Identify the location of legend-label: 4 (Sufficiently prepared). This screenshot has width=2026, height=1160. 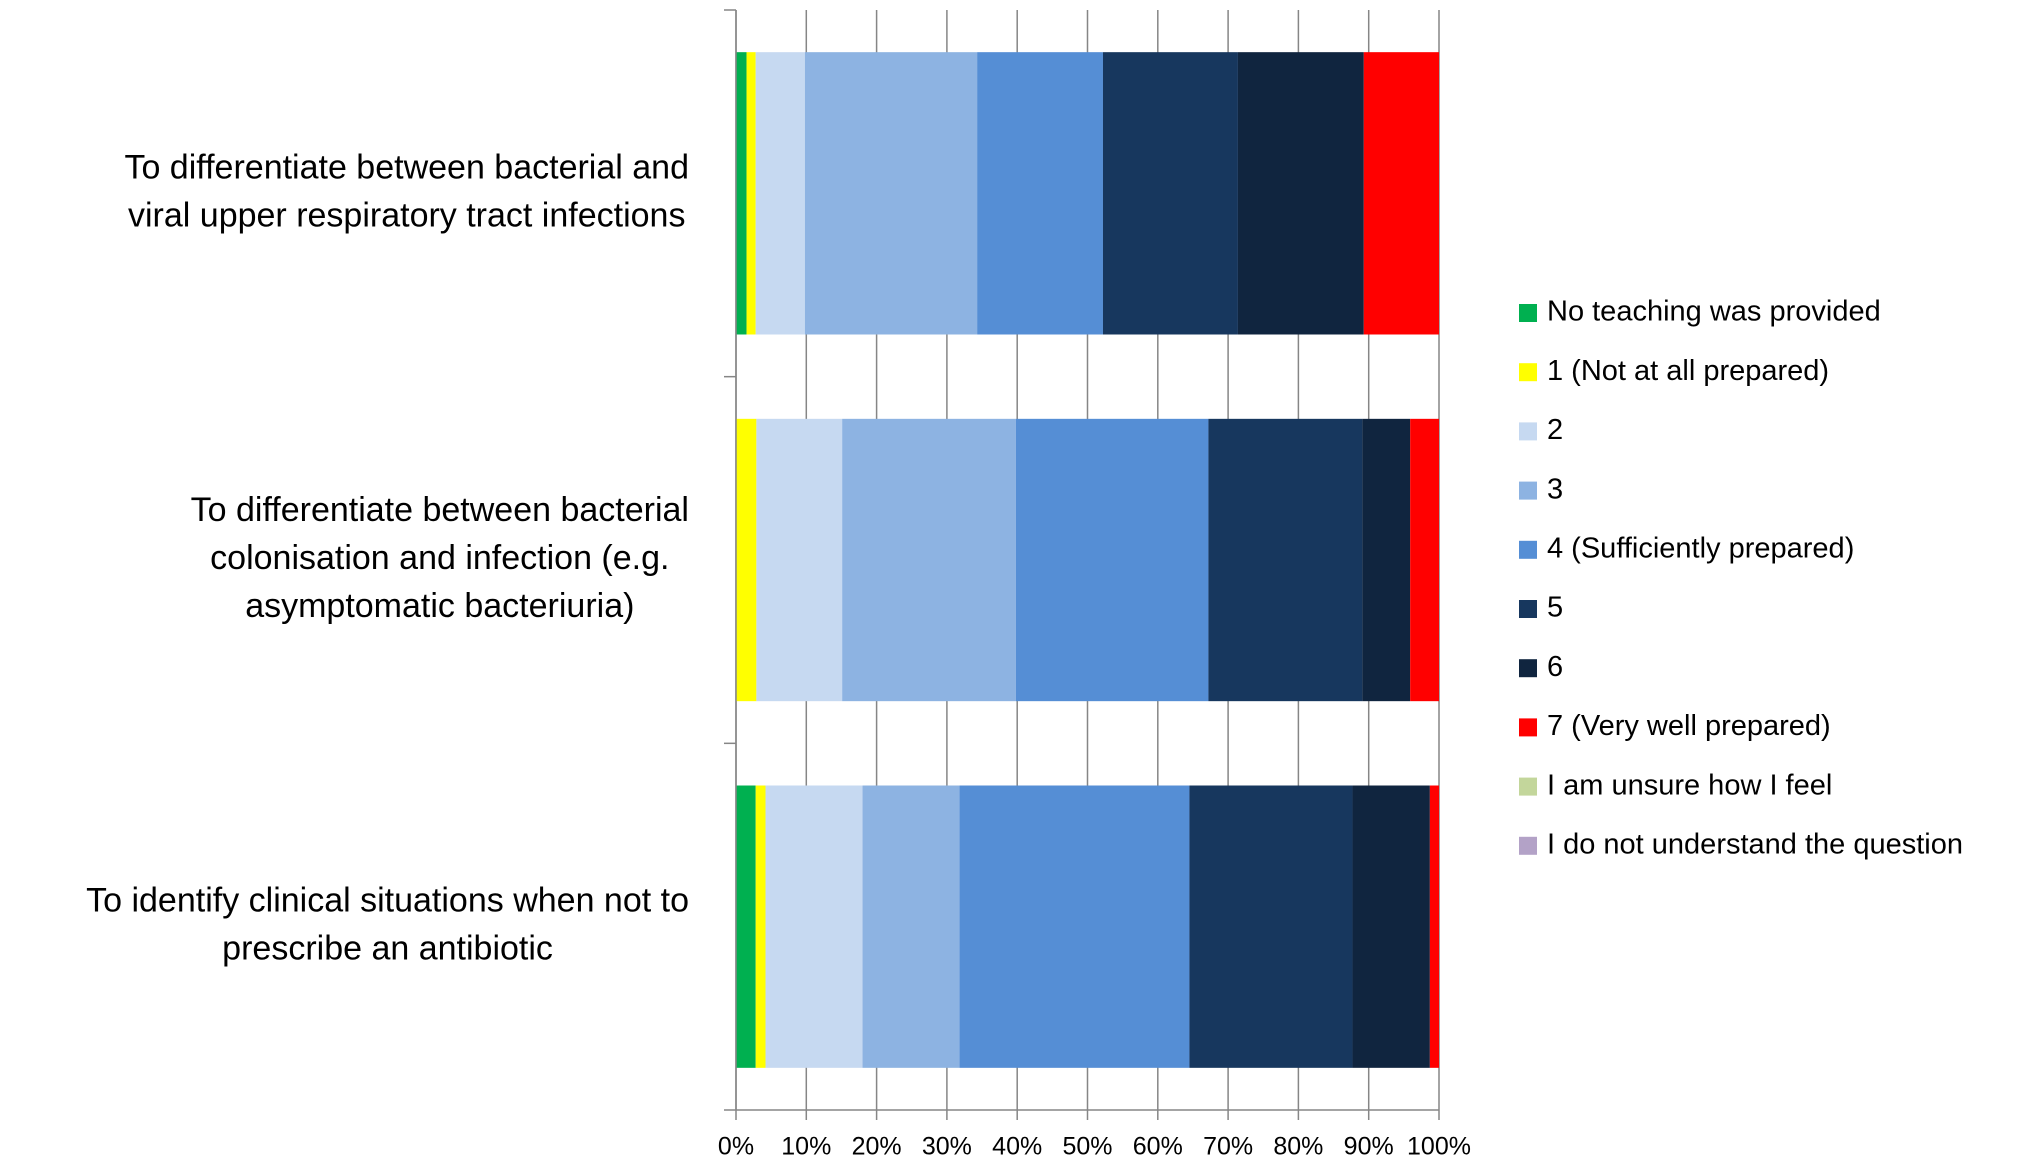
(1700, 548).